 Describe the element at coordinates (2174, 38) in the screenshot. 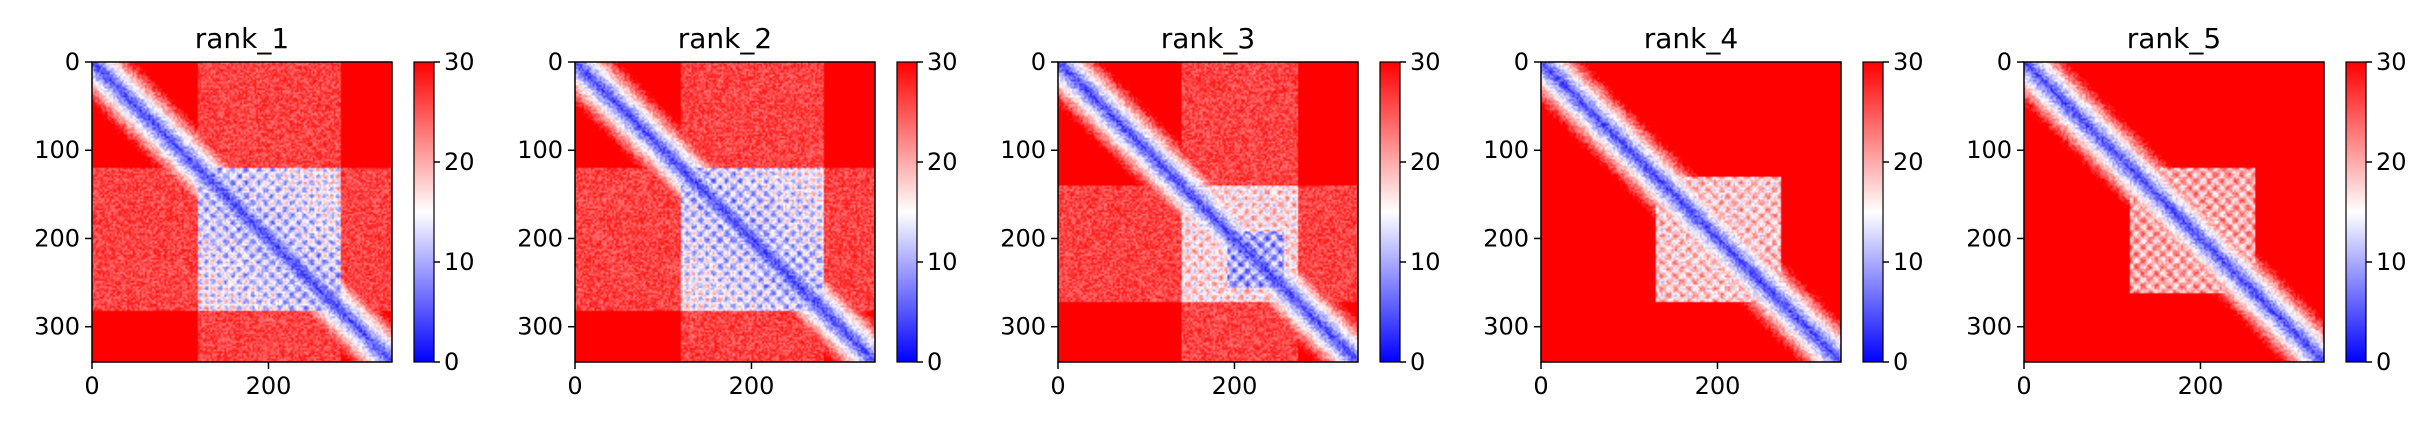

I see `panel-title: rank_5` at that location.